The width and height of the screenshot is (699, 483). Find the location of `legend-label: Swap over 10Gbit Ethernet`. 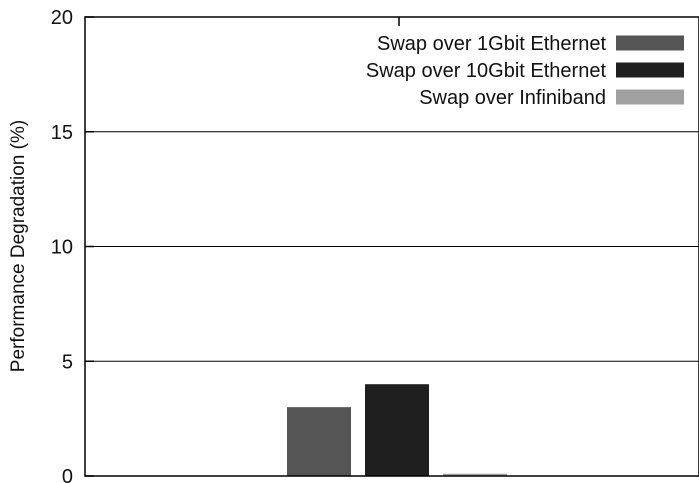

legend-label: Swap over 10Gbit Ethernet is located at coordinates (486, 71).